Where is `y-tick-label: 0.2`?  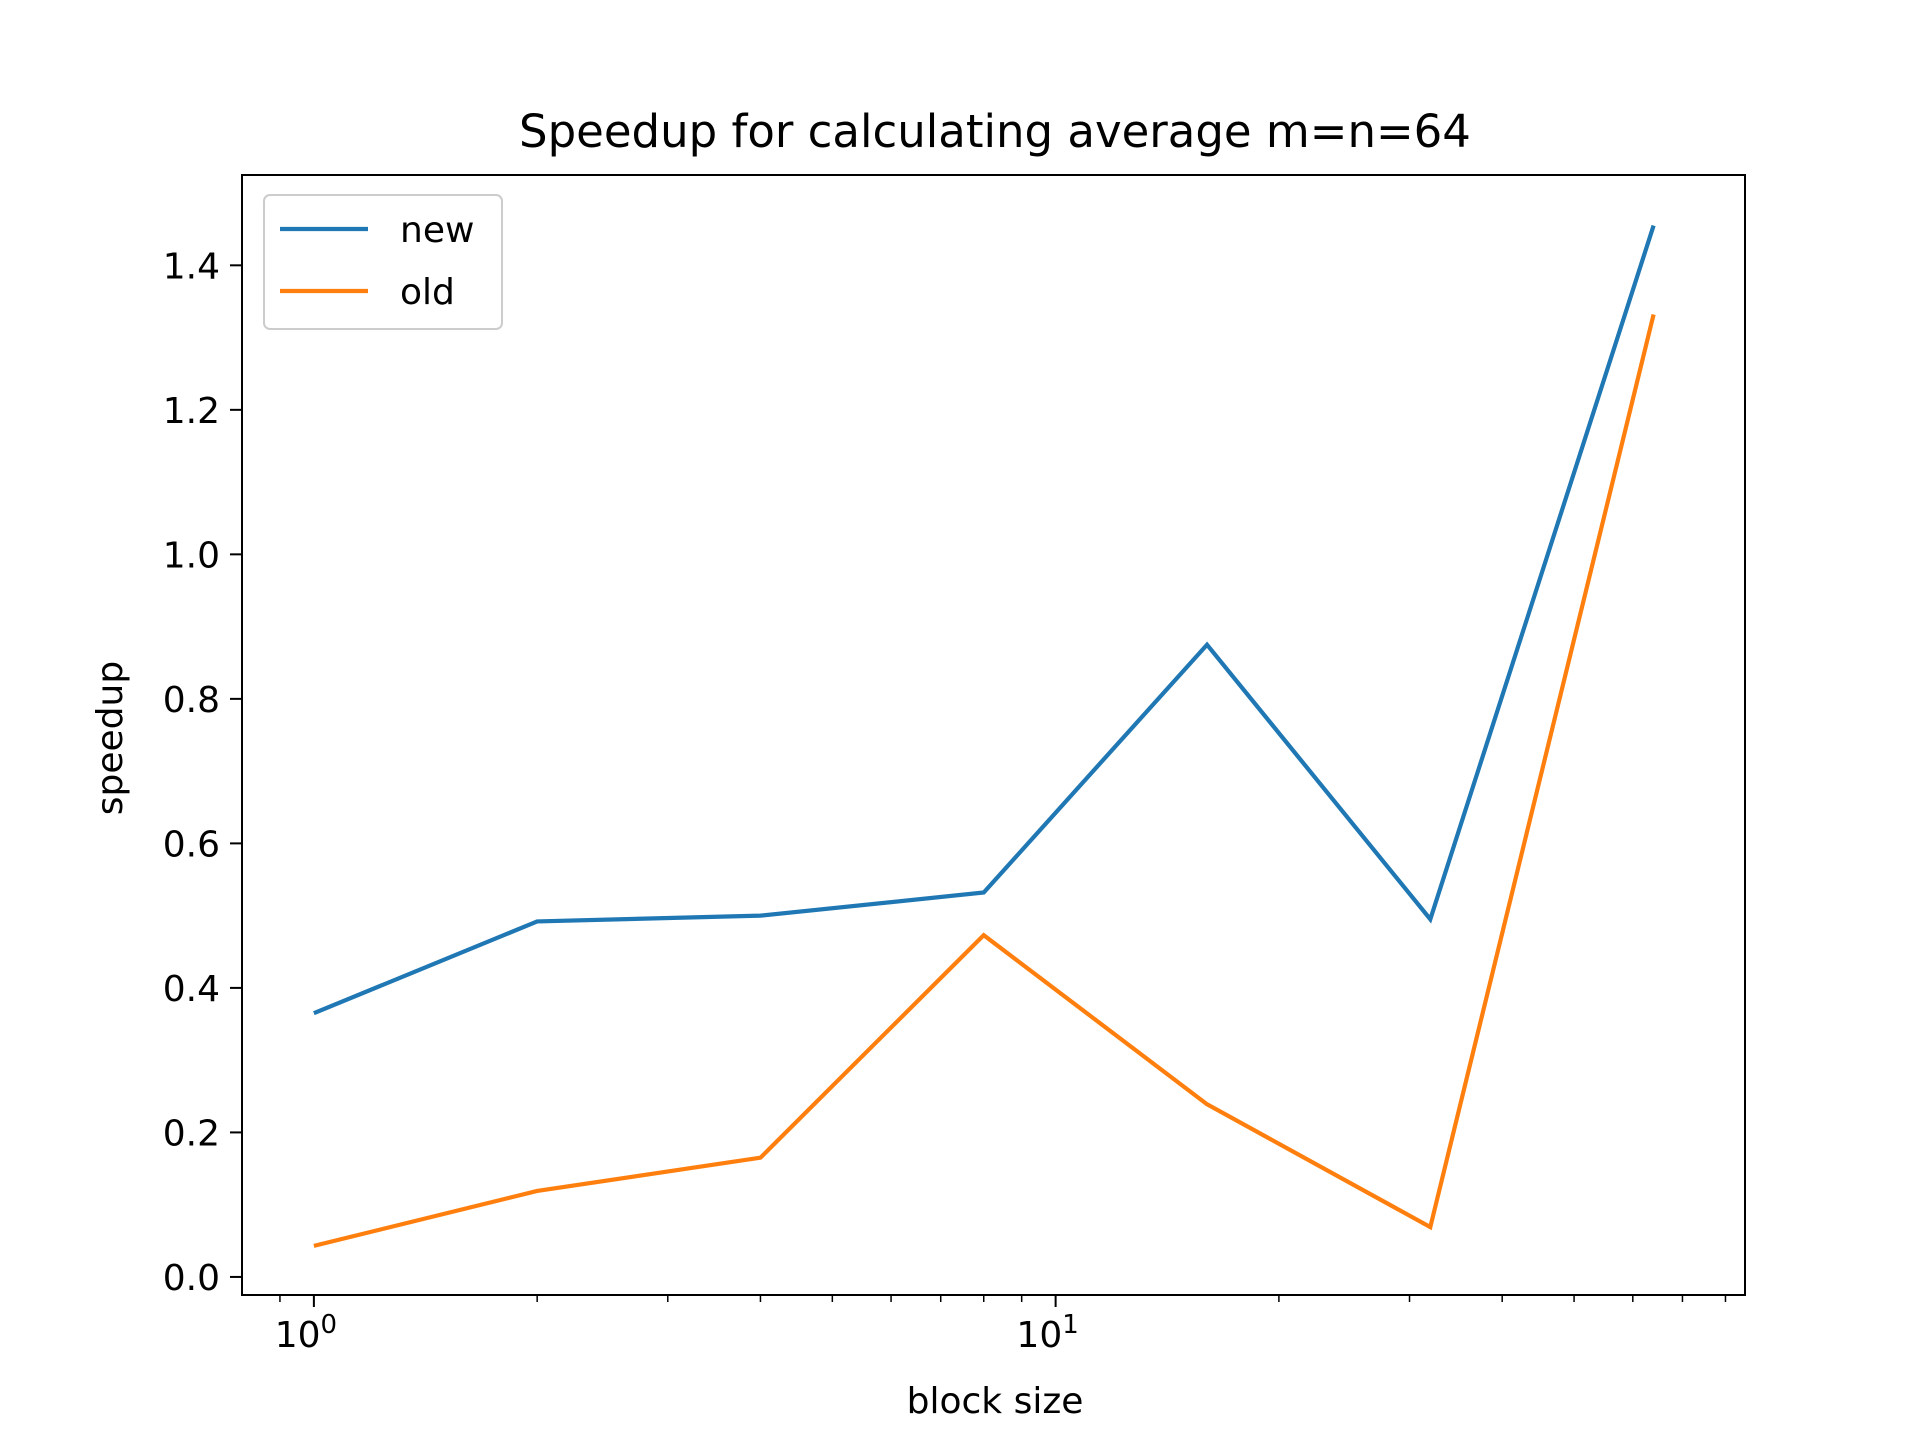 y-tick-label: 0.2 is located at coordinates (191, 1133).